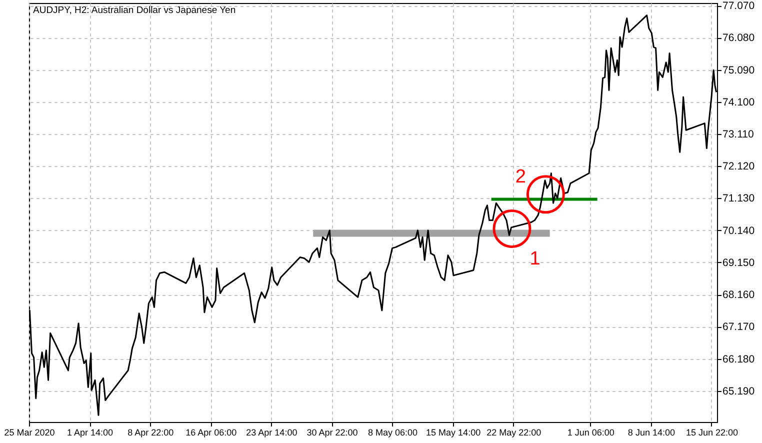 The width and height of the screenshot is (762, 443). I want to click on x-tick-label: 15 Jun 22:00, so click(712, 433).